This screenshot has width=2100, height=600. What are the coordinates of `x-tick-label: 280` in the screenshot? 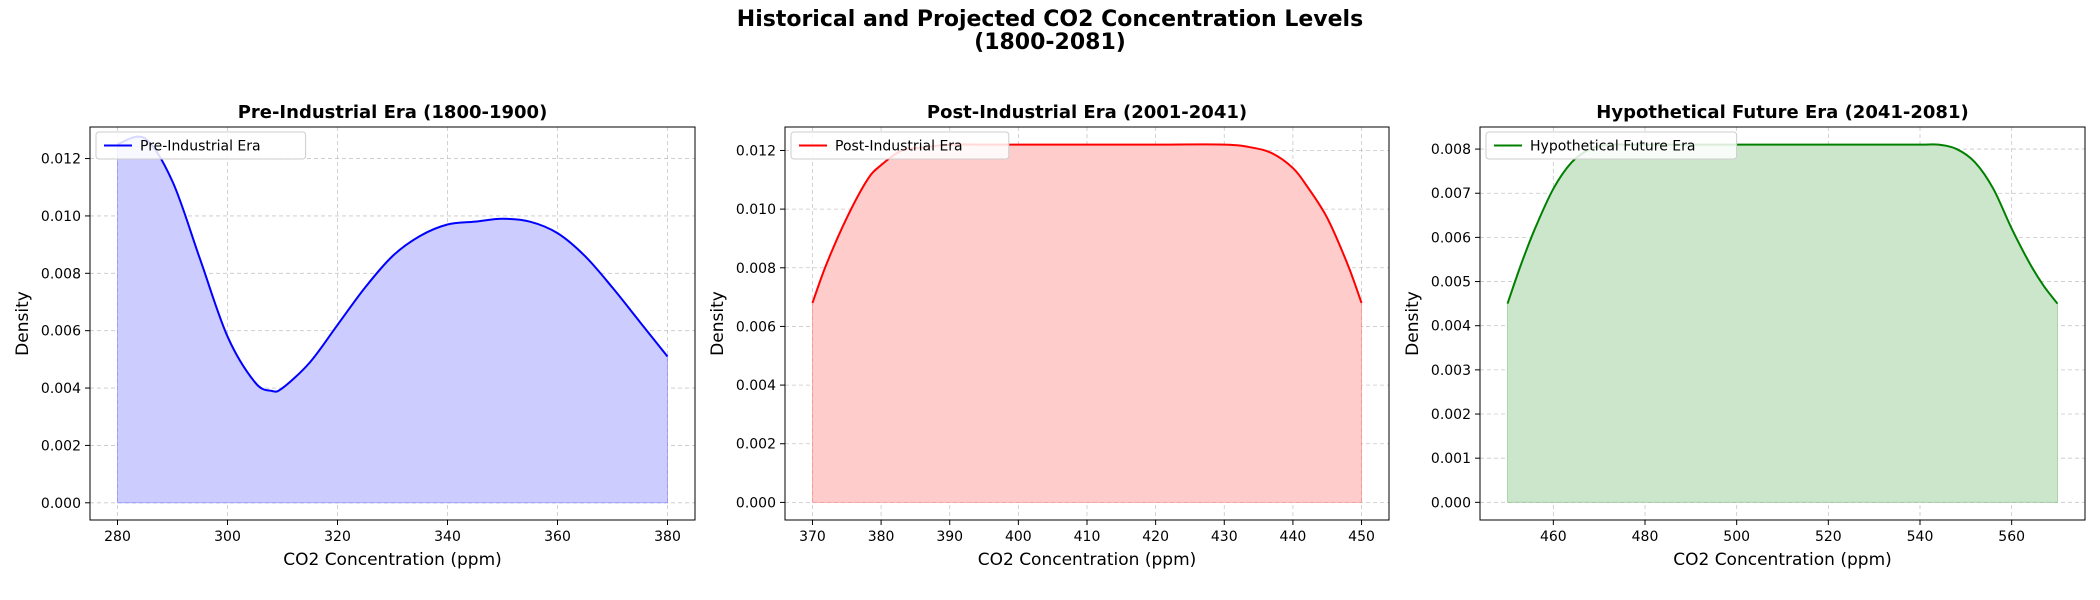 It's located at (117, 537).